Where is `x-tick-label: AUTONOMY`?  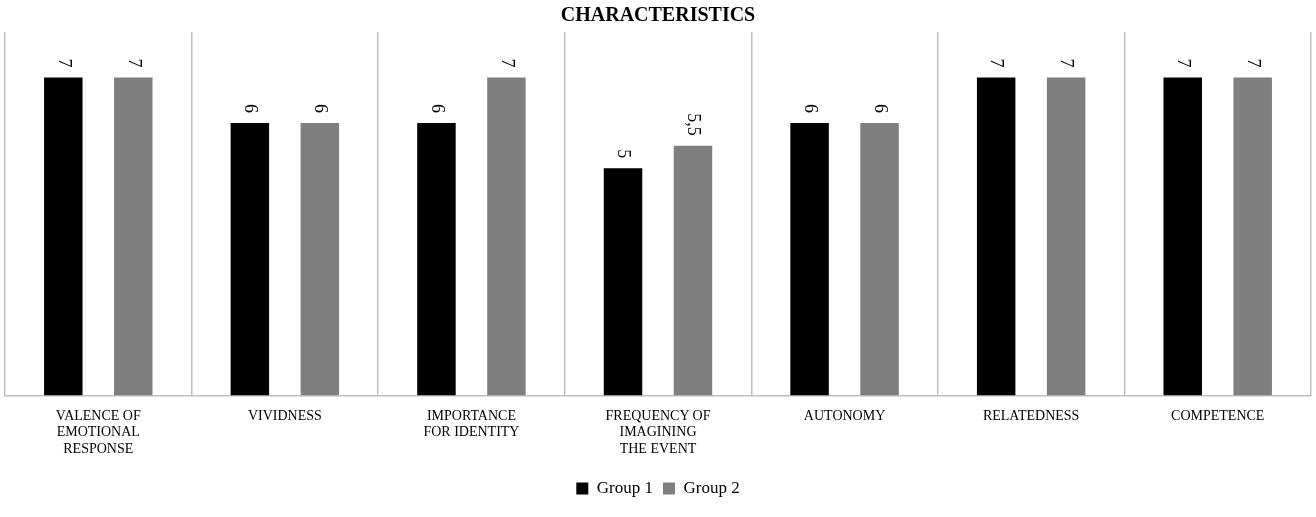
x-tick-label: AUTONOMY is located at coordinates (844, 415).